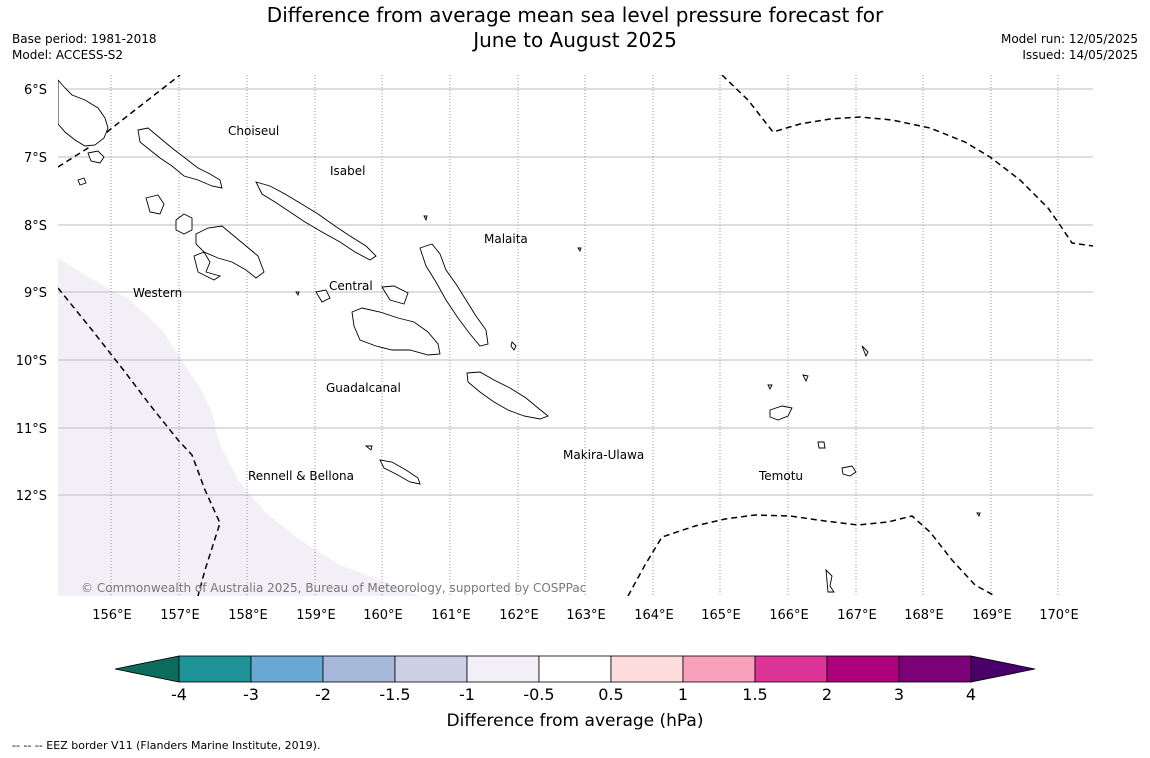 The width and height of the screenshot is (1150, 758). What do you see at coordinates (830, 580) in the screenshot?
I see `tikopia-island` at bounding box center [830, 580].